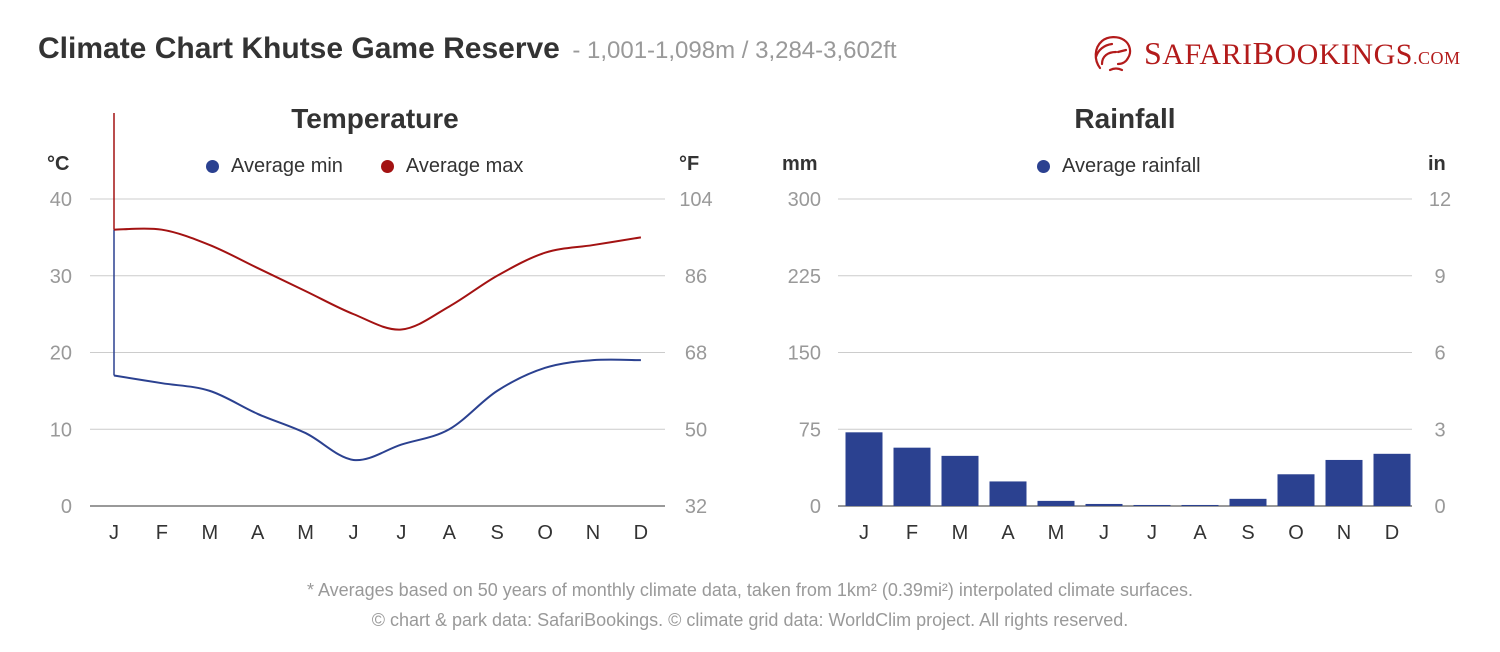 Image resolution: width=1500 pixels, height=652 pixels. I want to click on temperature-chart-title: Temperature, so click(375, 118).